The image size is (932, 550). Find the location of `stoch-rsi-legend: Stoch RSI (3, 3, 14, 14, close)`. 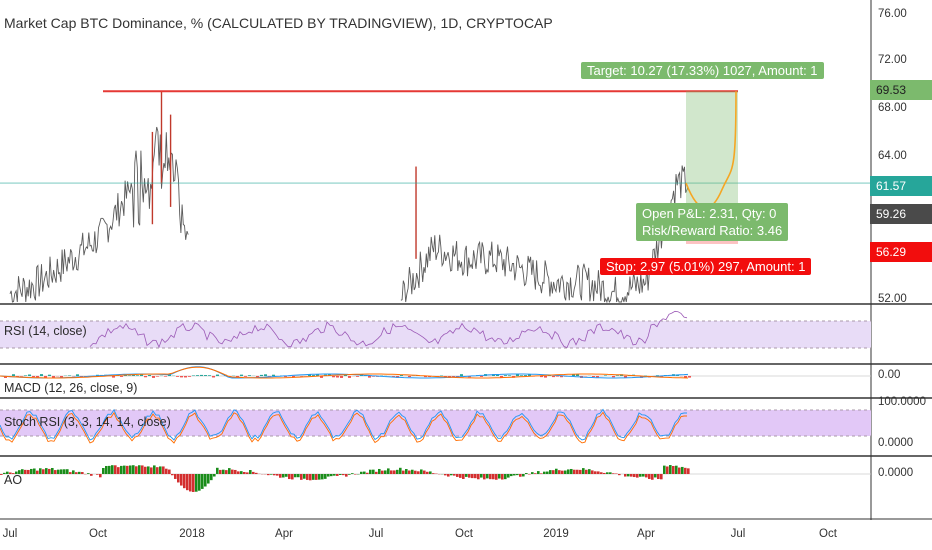

stoch-rsi-legend: Stoch RSI (3, 3, 14, 14, close) is located at coordinates (87, 422).